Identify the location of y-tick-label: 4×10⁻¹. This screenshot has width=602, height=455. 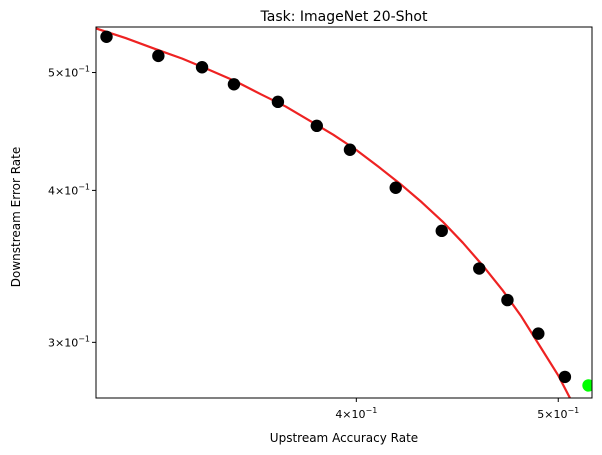
(69, 189).